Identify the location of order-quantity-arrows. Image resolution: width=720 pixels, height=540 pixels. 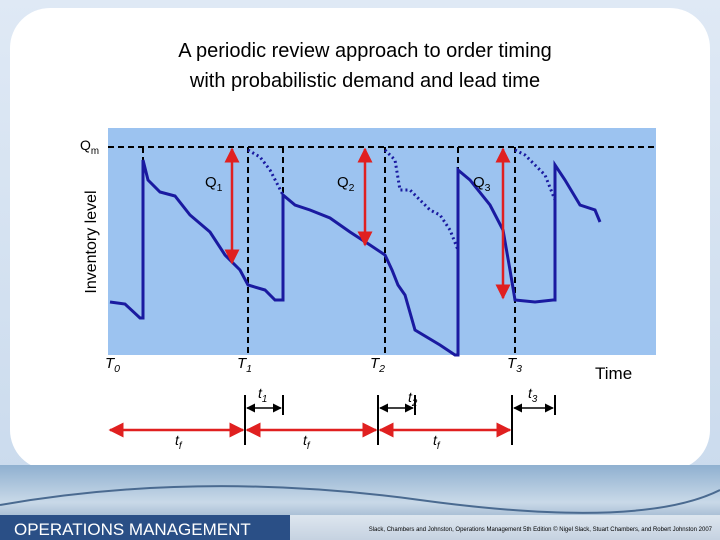
(367, 223).